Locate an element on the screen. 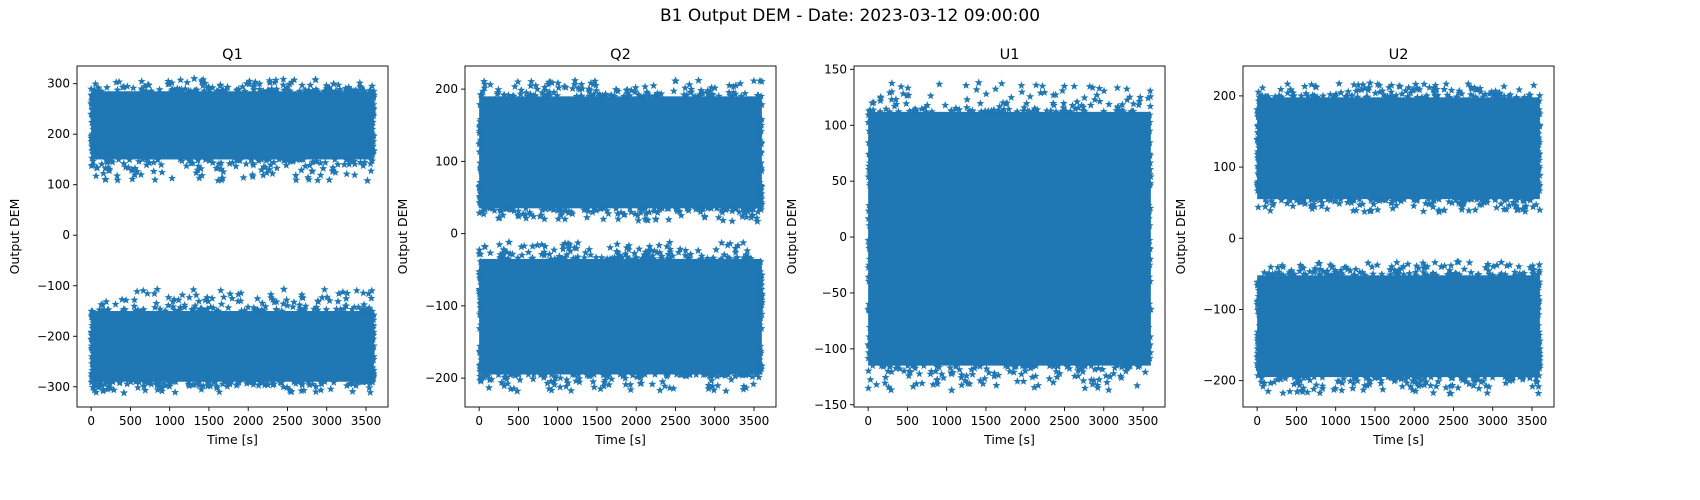 This screenshot has height=500, width=1700. point-cluster-core is located at coordinates (620, 316).